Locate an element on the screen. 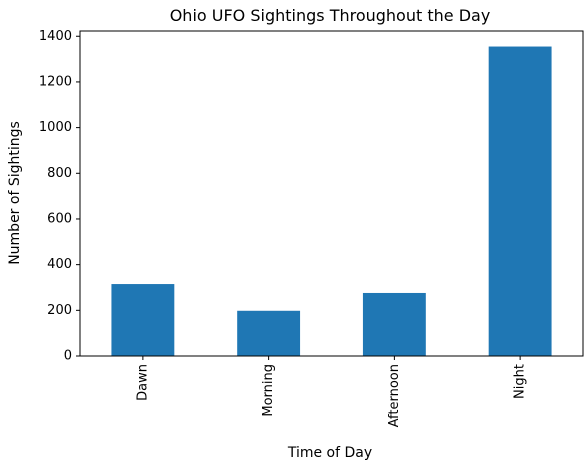  bar-dawn is located at coordinates (143, 320).